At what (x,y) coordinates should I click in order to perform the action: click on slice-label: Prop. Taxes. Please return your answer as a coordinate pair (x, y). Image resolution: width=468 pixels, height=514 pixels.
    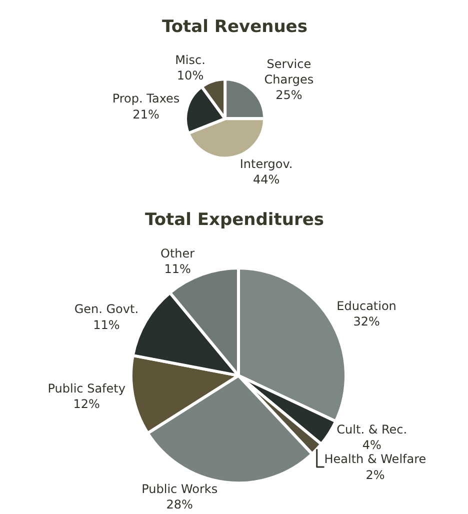
    Looking at the image, I should click on (146, 99).